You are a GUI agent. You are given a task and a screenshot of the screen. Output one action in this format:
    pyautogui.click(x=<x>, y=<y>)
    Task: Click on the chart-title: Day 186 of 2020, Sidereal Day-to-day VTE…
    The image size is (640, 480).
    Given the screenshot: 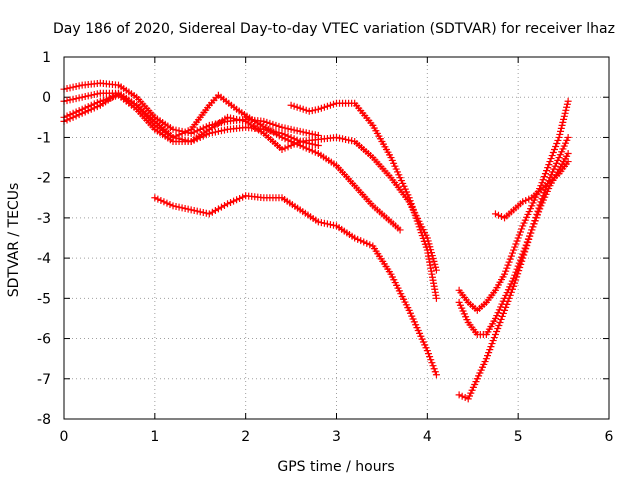 What is the action you would take?
    pyautogui.click(x=334, y=29)
    